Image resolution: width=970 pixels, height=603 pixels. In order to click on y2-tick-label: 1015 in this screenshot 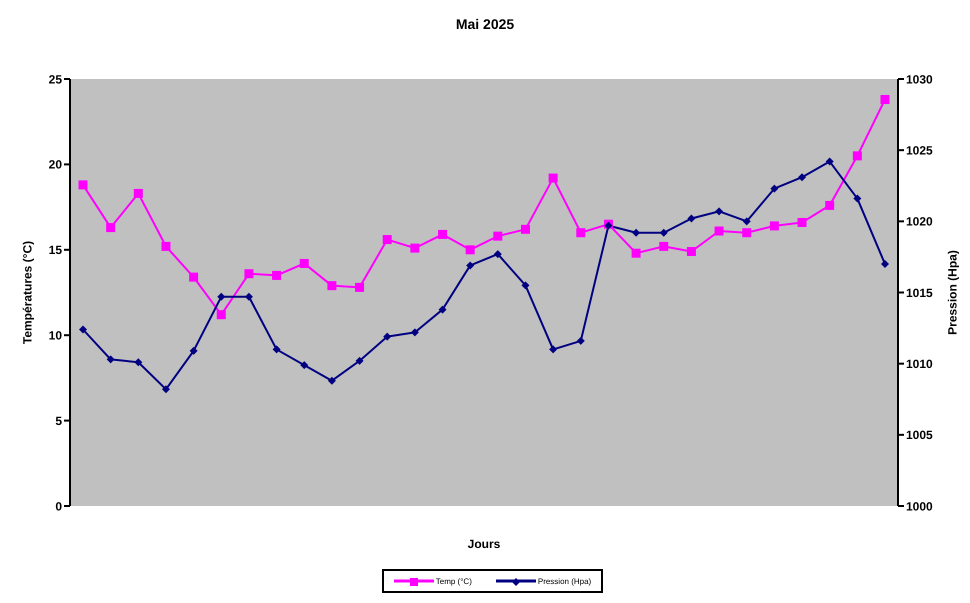, I will do `click(920, 293)`.